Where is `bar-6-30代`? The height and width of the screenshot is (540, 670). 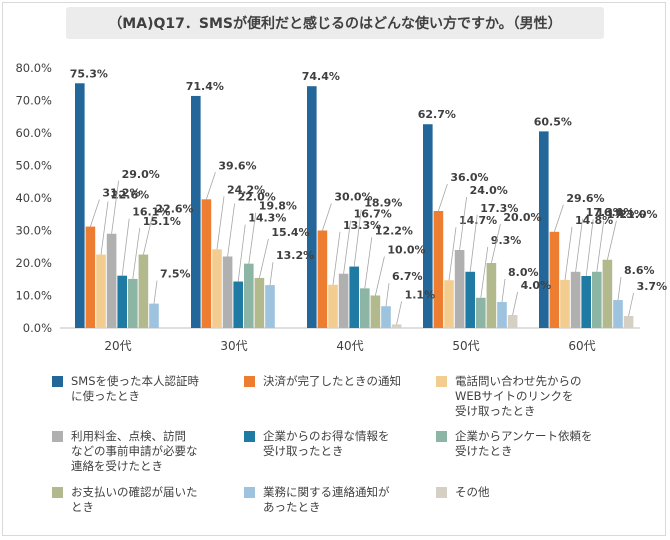 bar-6-30代 is located at coordinates (249, 295).